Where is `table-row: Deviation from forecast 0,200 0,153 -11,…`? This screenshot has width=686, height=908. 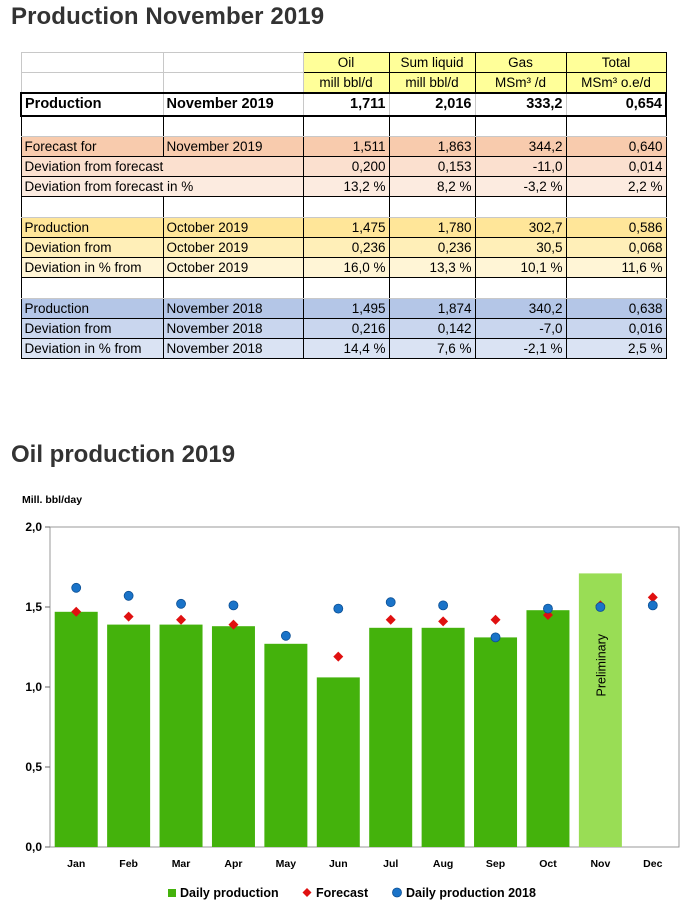 table-row: Deviation from forecast 0,200 0,153 -11,… is located at coordinates (343, 166).